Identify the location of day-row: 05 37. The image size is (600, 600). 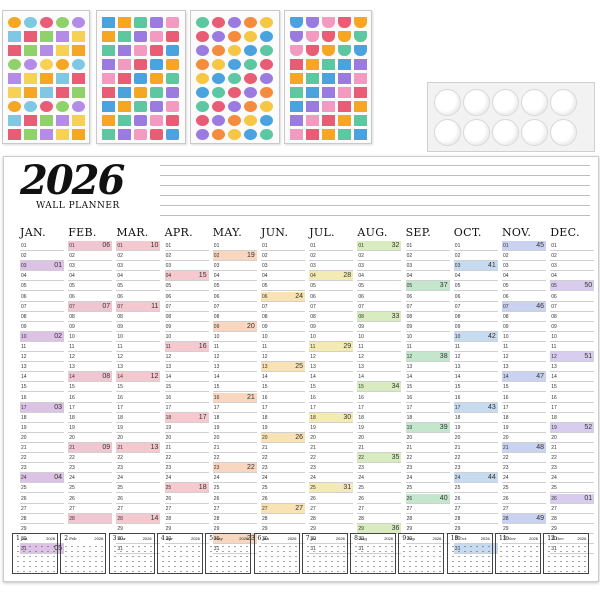
(427, 286).